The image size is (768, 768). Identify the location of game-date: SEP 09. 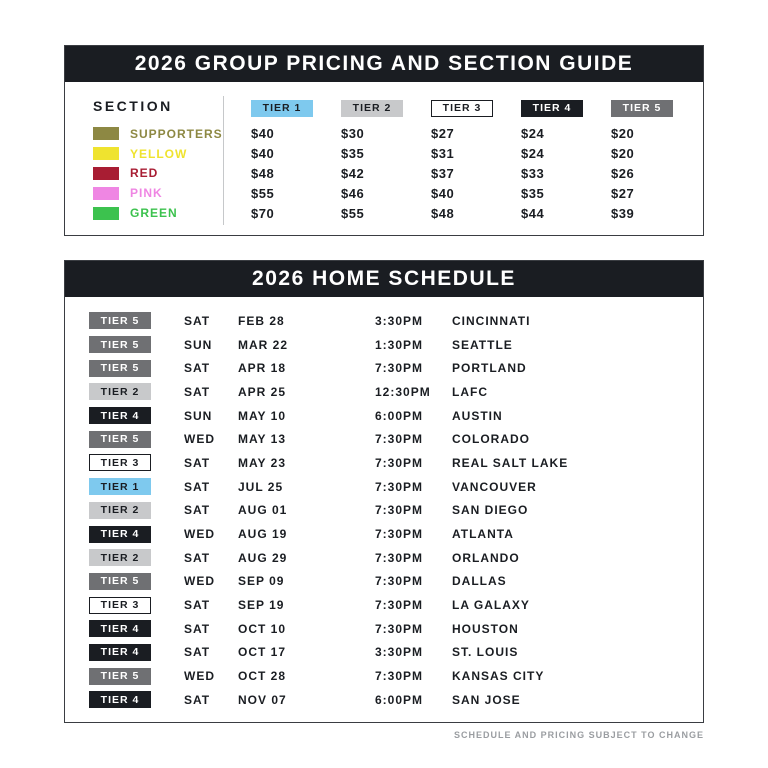
(261, 581).